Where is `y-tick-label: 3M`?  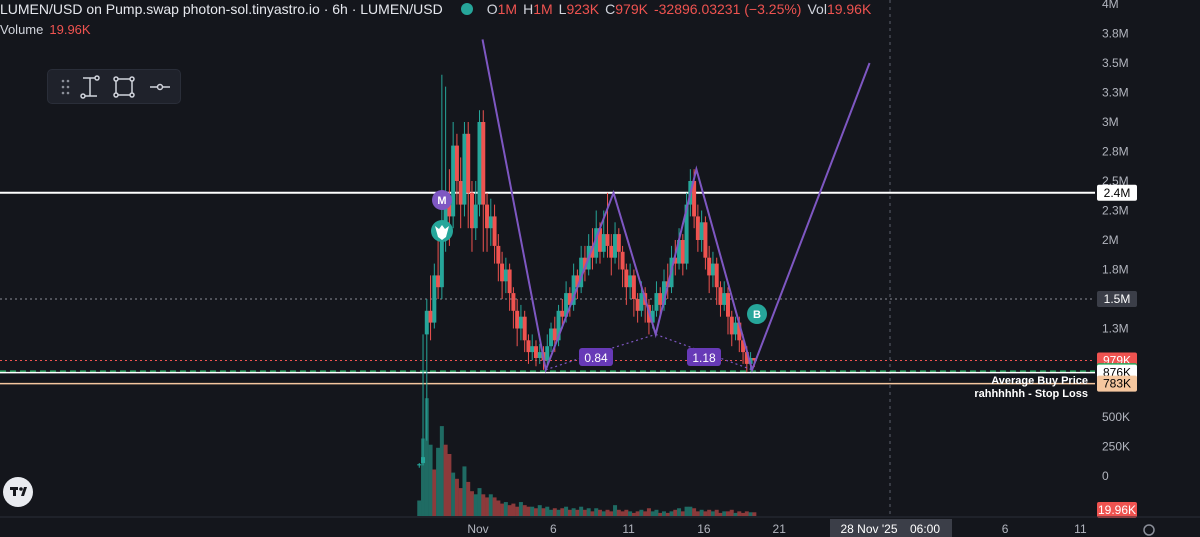 y-tick-label: 3M is located at coordinates (1110, 122).